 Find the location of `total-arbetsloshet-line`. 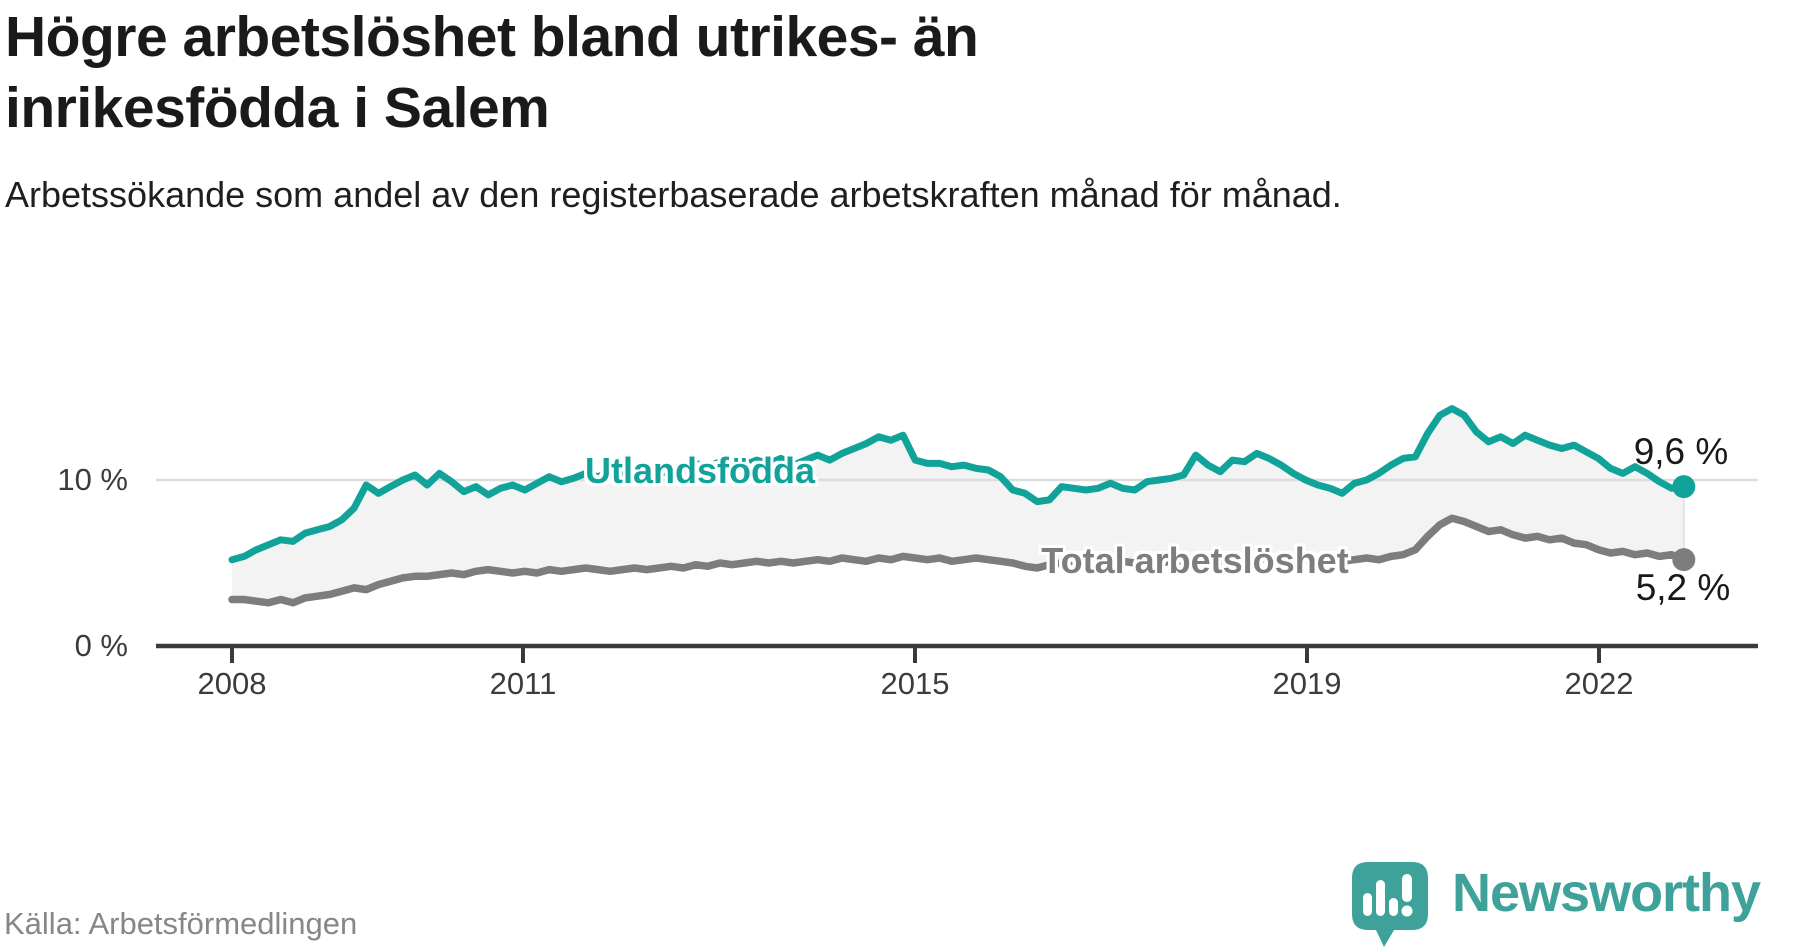

total-arbetsloshet-line is located at coordinates (958, 560).